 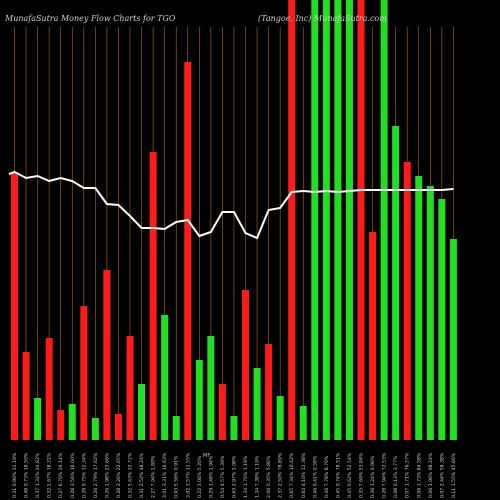 What do you see at coordinates (396, 476) in the screenshot?
I see `x-tick-label: 0.08 0.13% 3.77%` at bounding box center [396, 476].